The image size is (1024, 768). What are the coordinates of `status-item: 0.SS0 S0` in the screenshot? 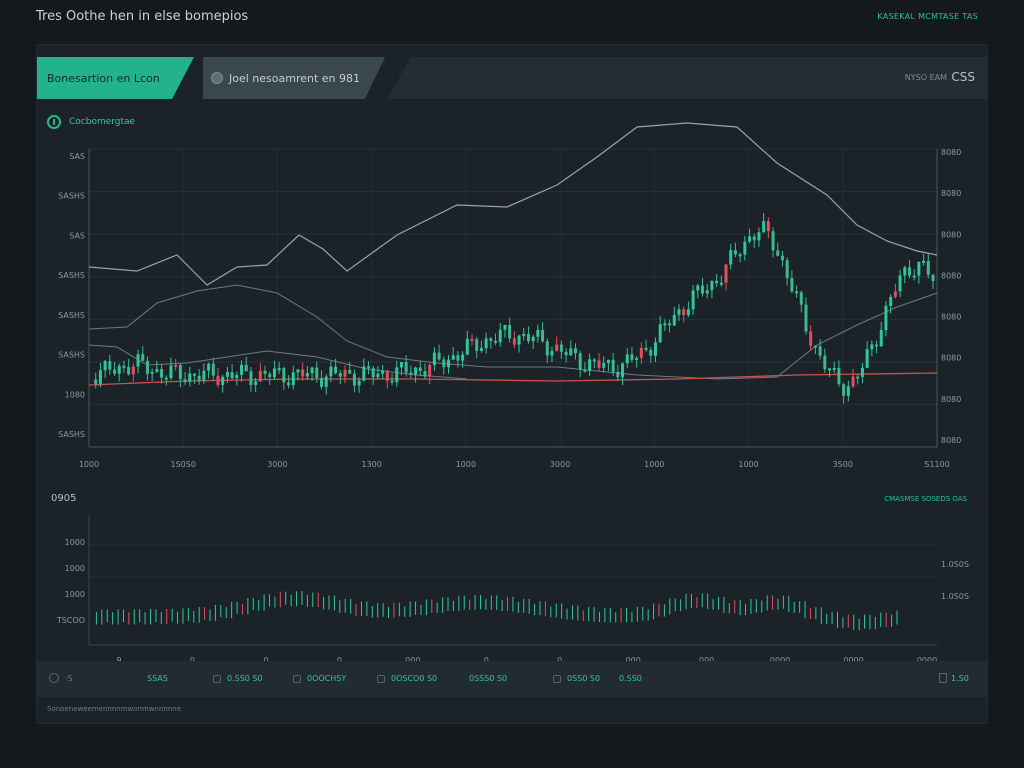 It's located at (238, 678).